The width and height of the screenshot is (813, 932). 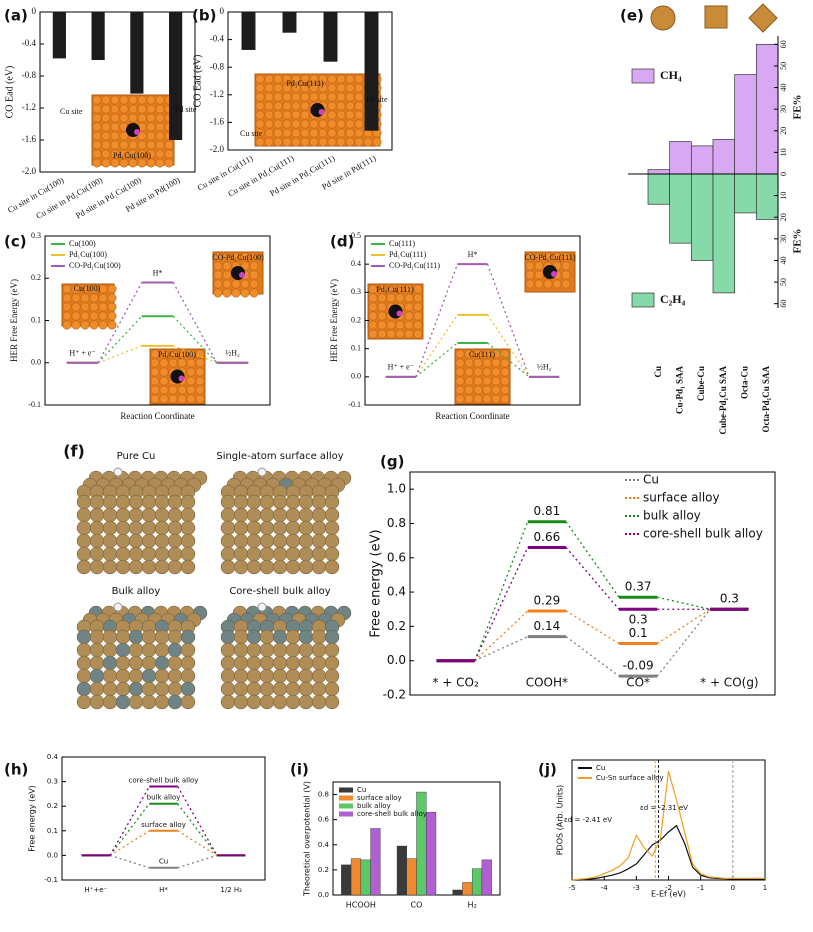 What do you see at coordinates (658, 372) in the screenshot?
I see `x-tick-label: Cu` at bounding box center [658, 372].